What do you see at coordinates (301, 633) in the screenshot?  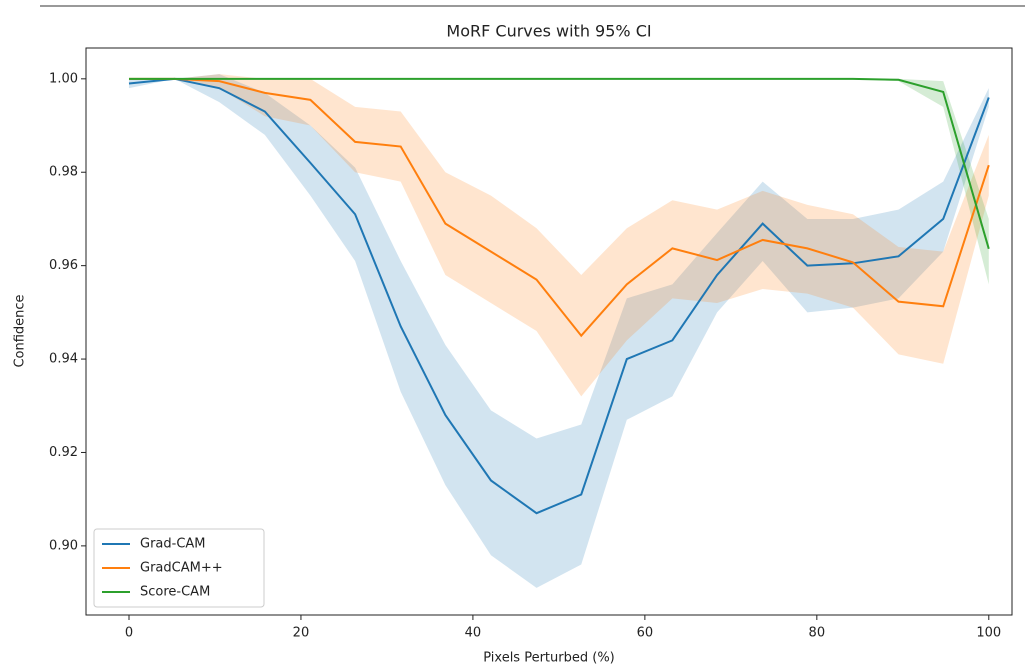 I see `x-tick-label: 20` at bounding box center [301, 633].